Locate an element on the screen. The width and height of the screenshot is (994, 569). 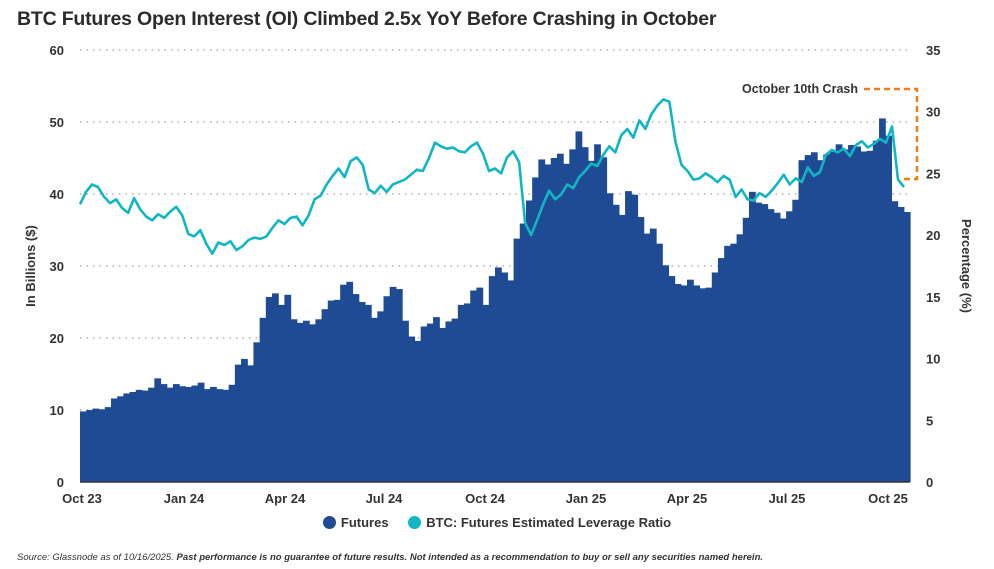
left-tick-label: 20 is located at coordinates (57, 338).